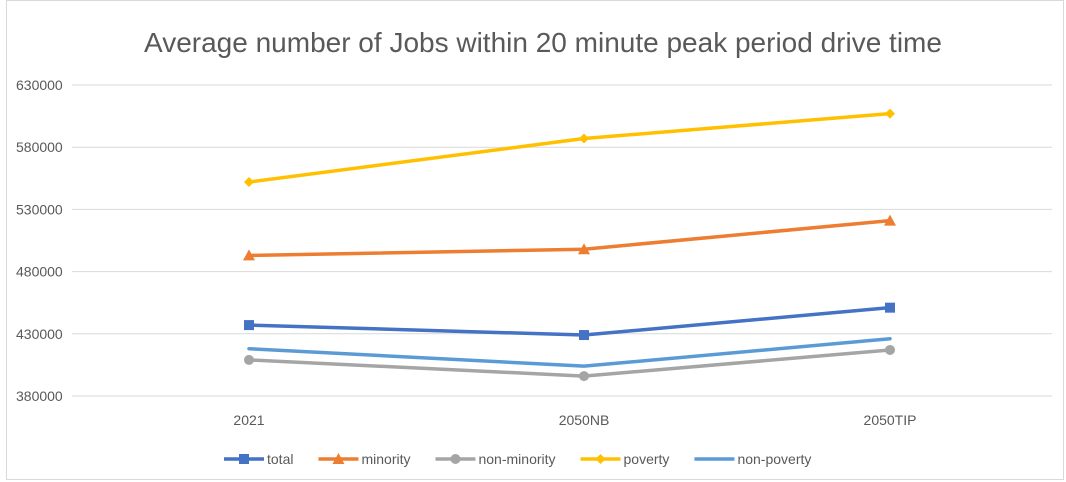 Image resolution: width=1066 pixels, height=482 pixels. Describe the element at coordinates (39, 85) in the screenshot. I see `y-tick-label: 630000` at that location.